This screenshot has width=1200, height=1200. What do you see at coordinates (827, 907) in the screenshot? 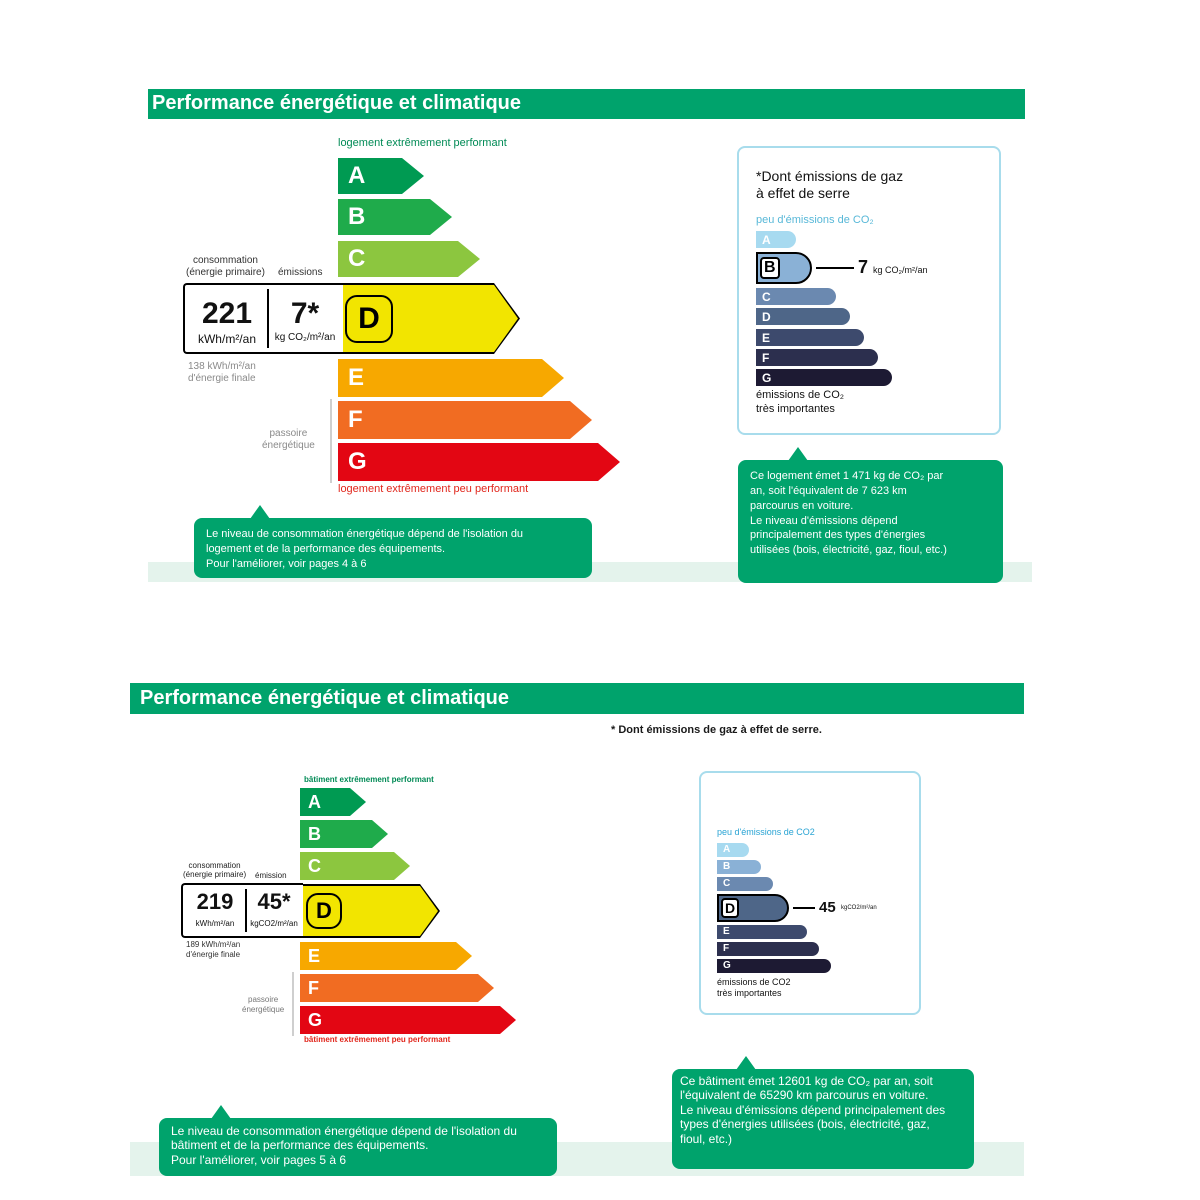
I see `co2-value: 45` at bounding box center [827, 907].